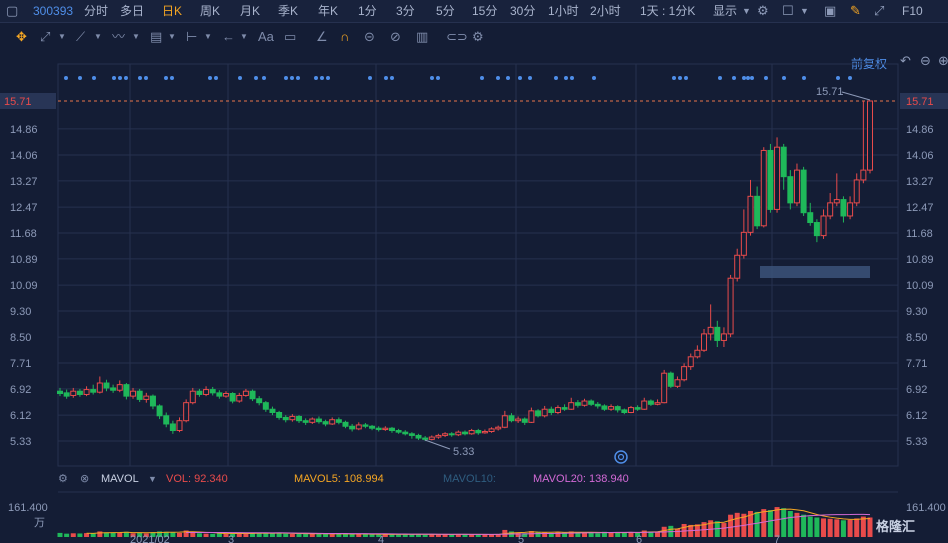 The image size is (948, 543). What do you see at coordinates (81, 36) in the screenshot?
I see `ray-tool-icon: ⟋` at bounding box center [81, 36].